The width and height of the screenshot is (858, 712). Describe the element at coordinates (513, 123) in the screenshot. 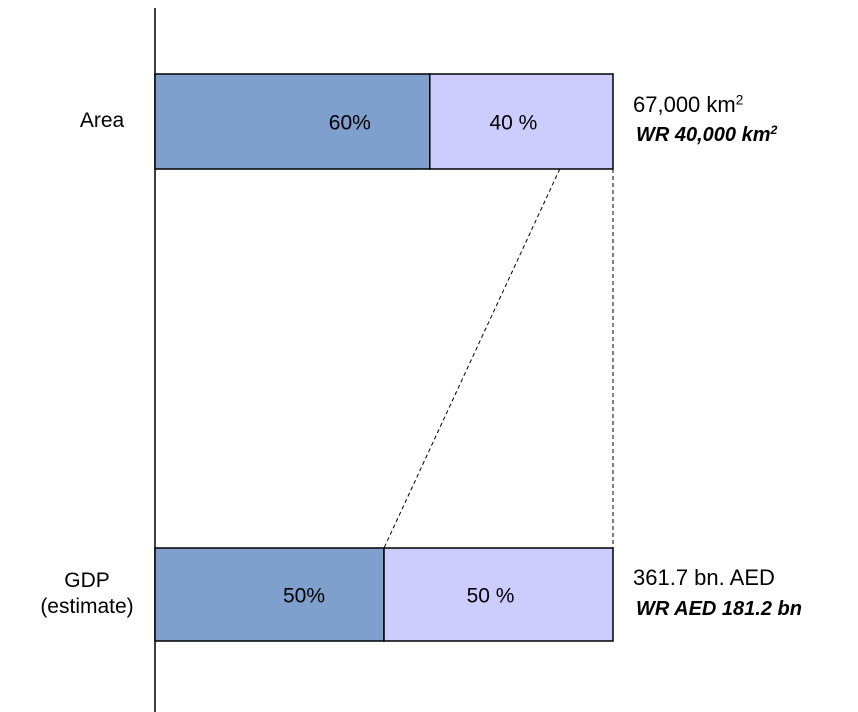

I see `bar-label-area-2: 40 %` at that location.